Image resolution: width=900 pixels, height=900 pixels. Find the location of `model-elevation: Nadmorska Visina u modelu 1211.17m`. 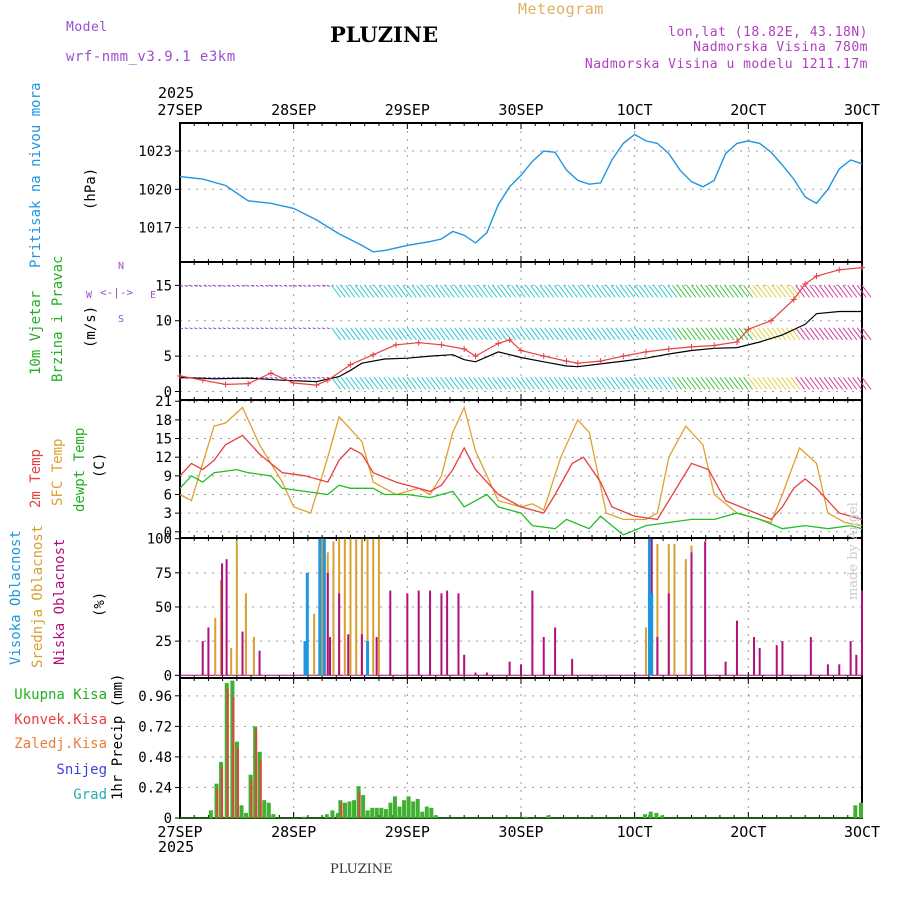

model-elevation: Nadmorska Visina u modelu 1211.17m is located at coordinates (726, 64).